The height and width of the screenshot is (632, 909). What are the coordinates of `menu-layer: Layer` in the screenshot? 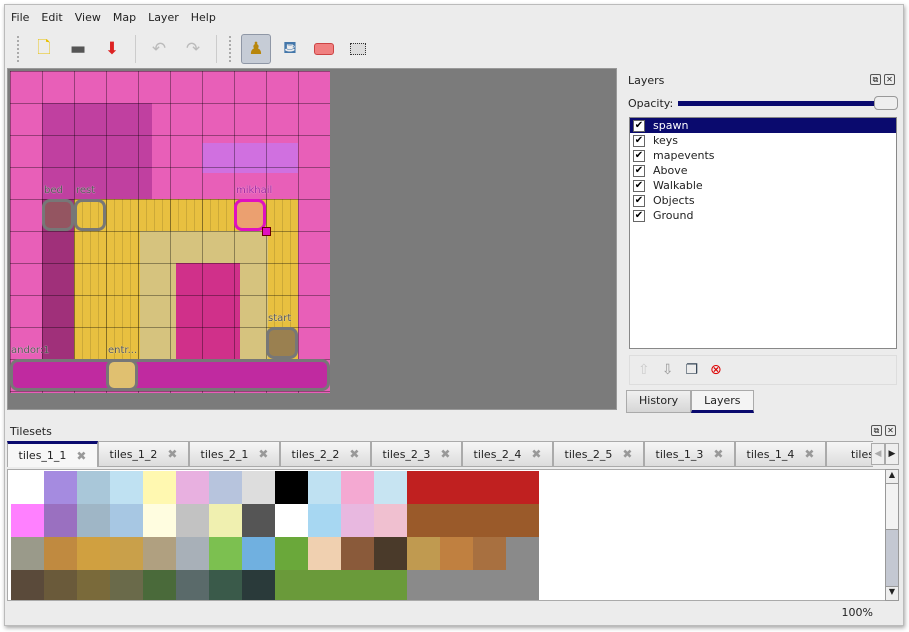 It's located at (163, 17).